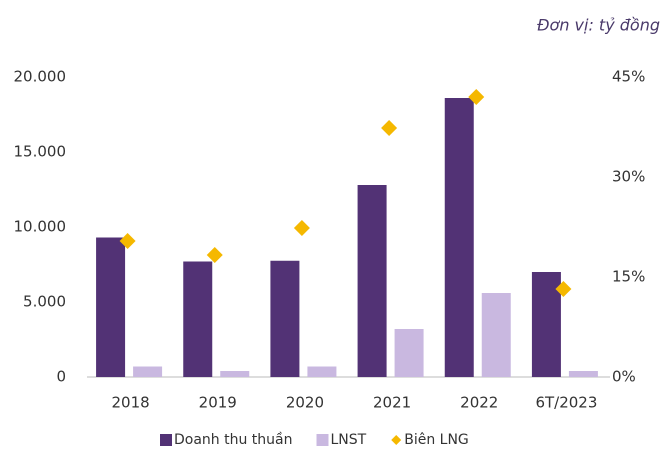  Describe the element at coordinates (628, 177) in the screenshot. I see `y2-tick-label: 30%` at that location.